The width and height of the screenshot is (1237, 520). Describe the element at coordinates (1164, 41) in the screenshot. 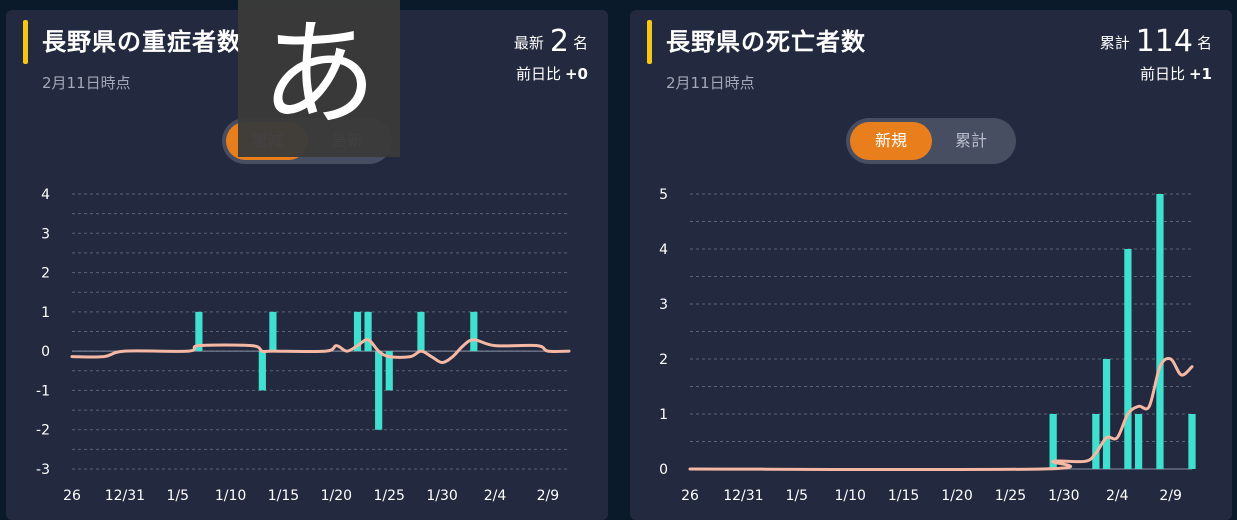

I see `stat-value: 114` at that location.